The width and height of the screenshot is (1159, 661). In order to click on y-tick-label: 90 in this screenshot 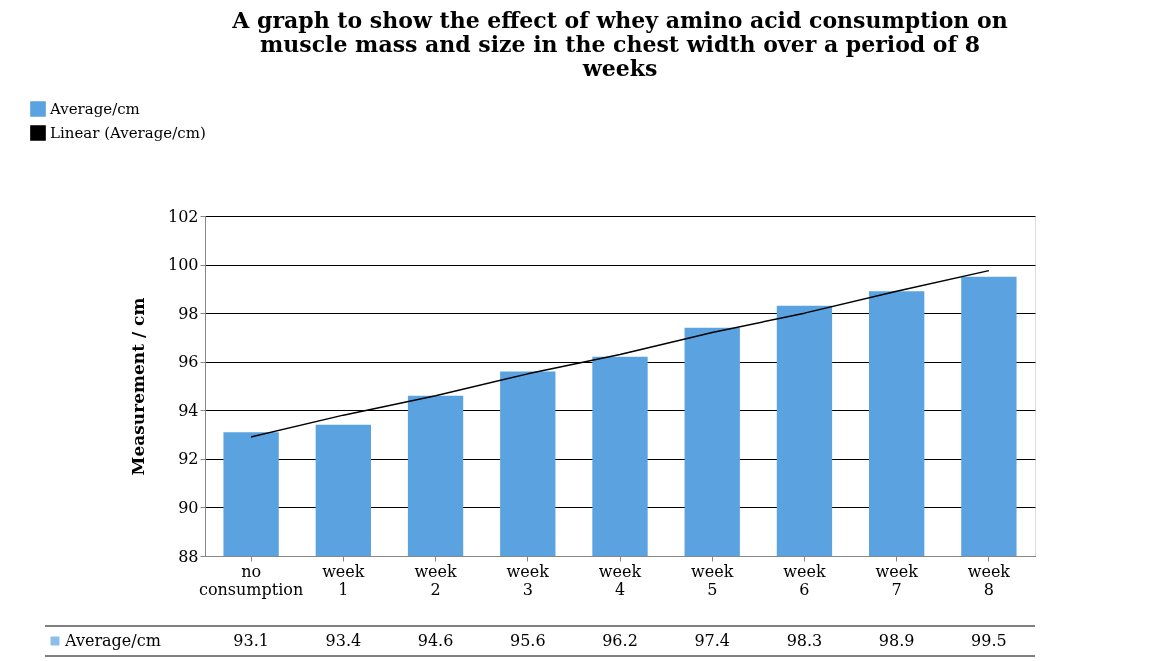, I will do `click(188, 507)`.